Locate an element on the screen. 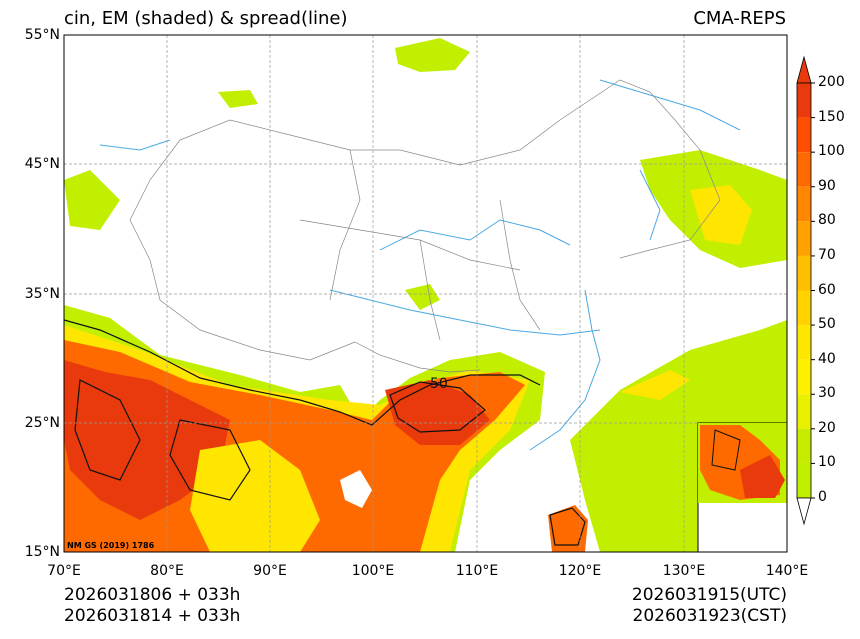 This screenshot has height=639, width=860. river-amur is located at coordinates (670, 105).